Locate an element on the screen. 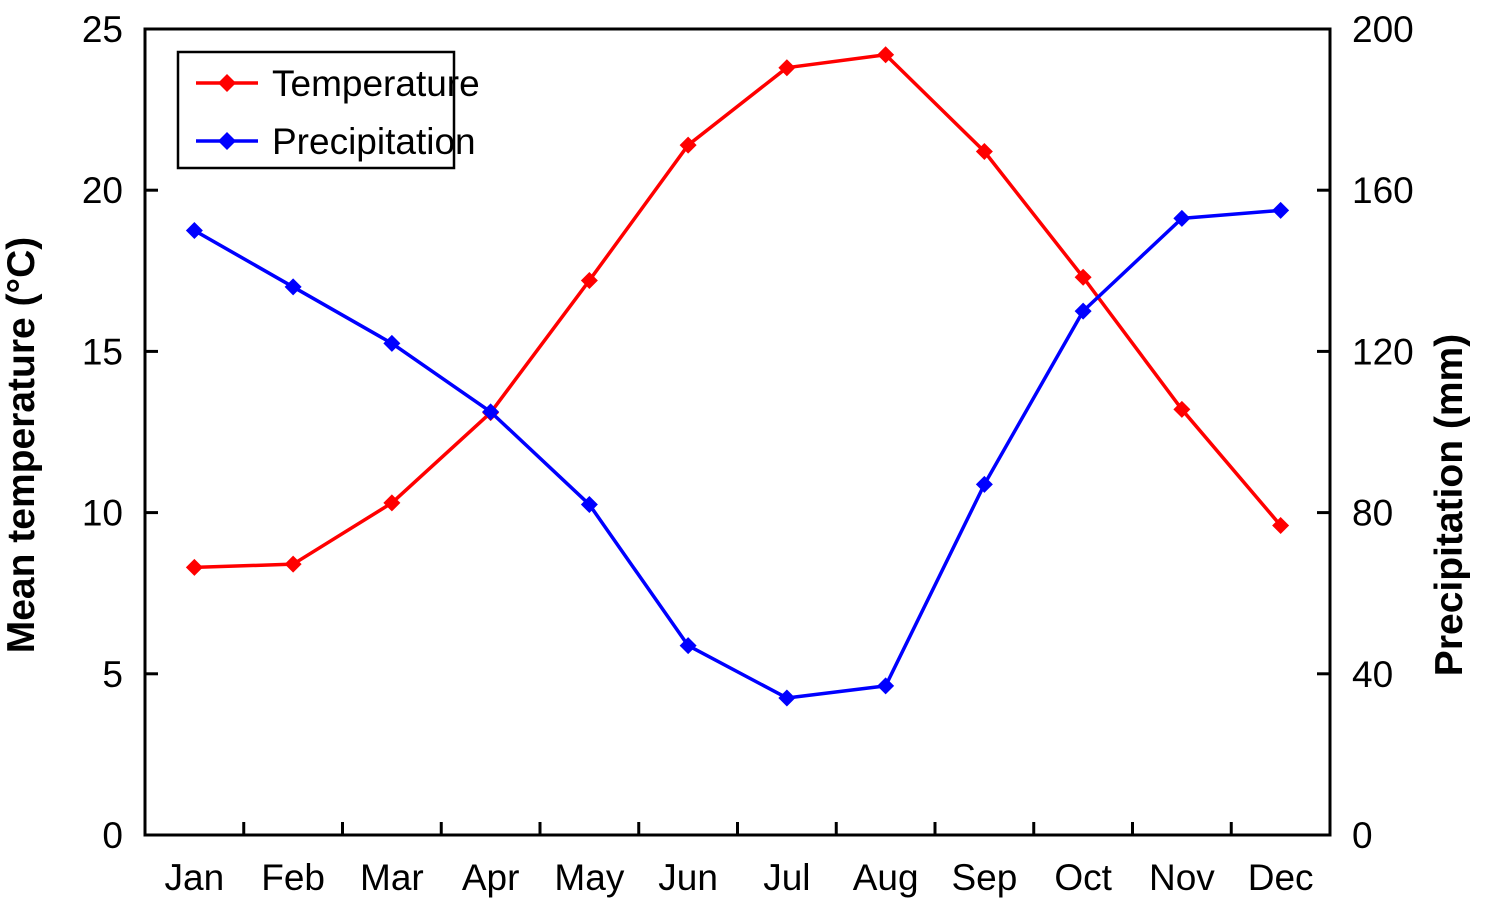  precipitation-marker-Mar is located at coordinates (392, 343).